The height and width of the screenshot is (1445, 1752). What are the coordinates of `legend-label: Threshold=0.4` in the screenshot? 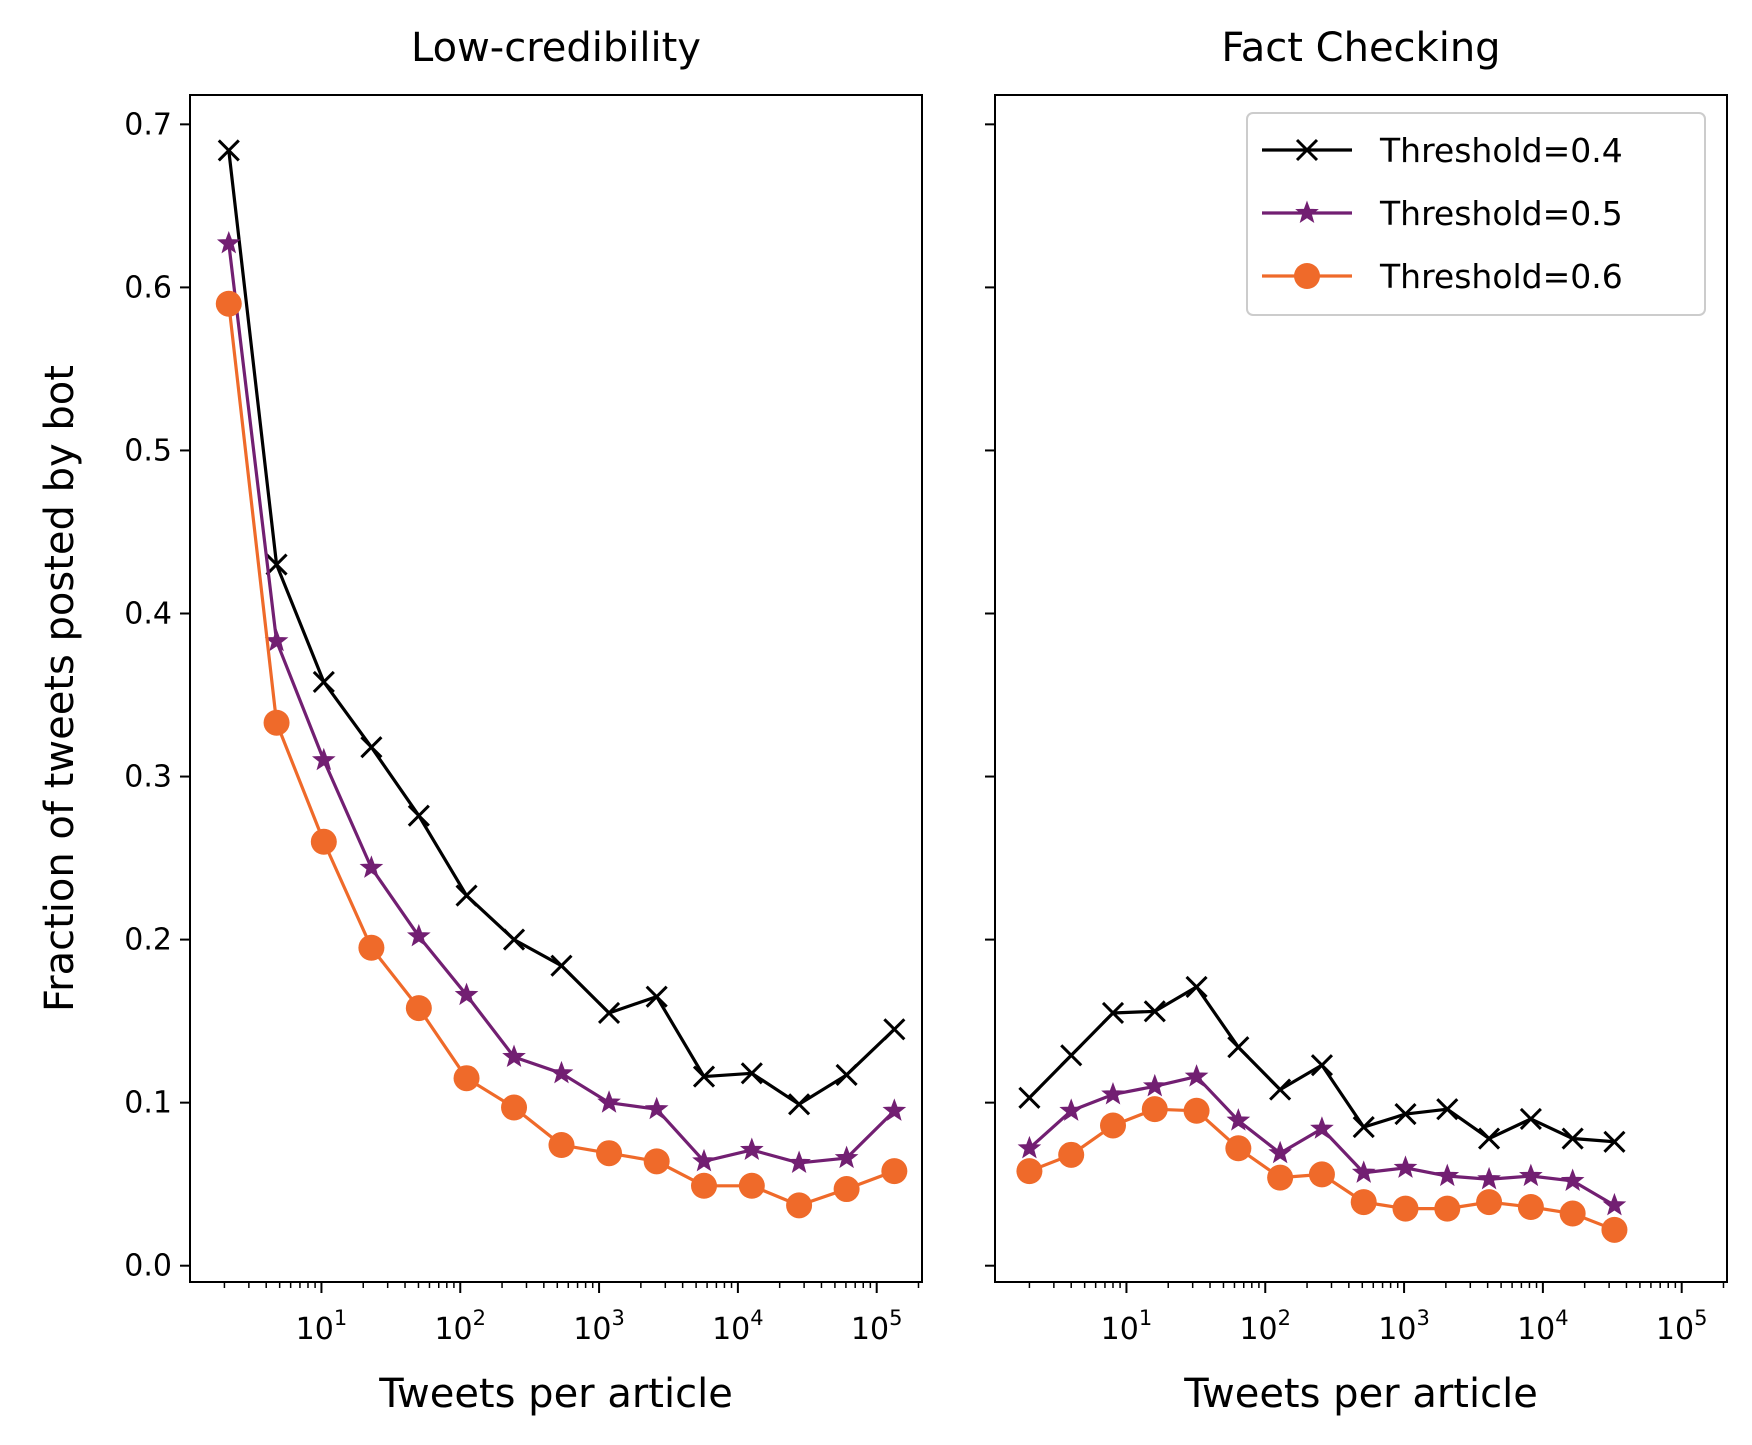 It's located at (1501, 150).